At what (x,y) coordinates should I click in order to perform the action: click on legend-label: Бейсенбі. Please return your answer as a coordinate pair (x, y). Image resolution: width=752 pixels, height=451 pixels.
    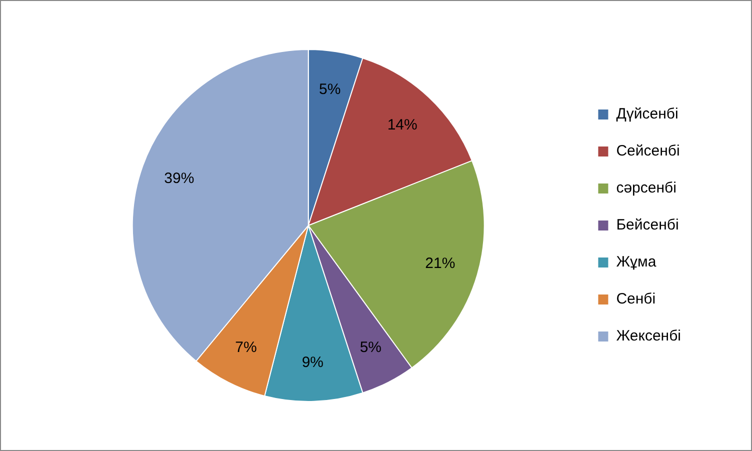
    Looking at the image, I should click on (647, 225).